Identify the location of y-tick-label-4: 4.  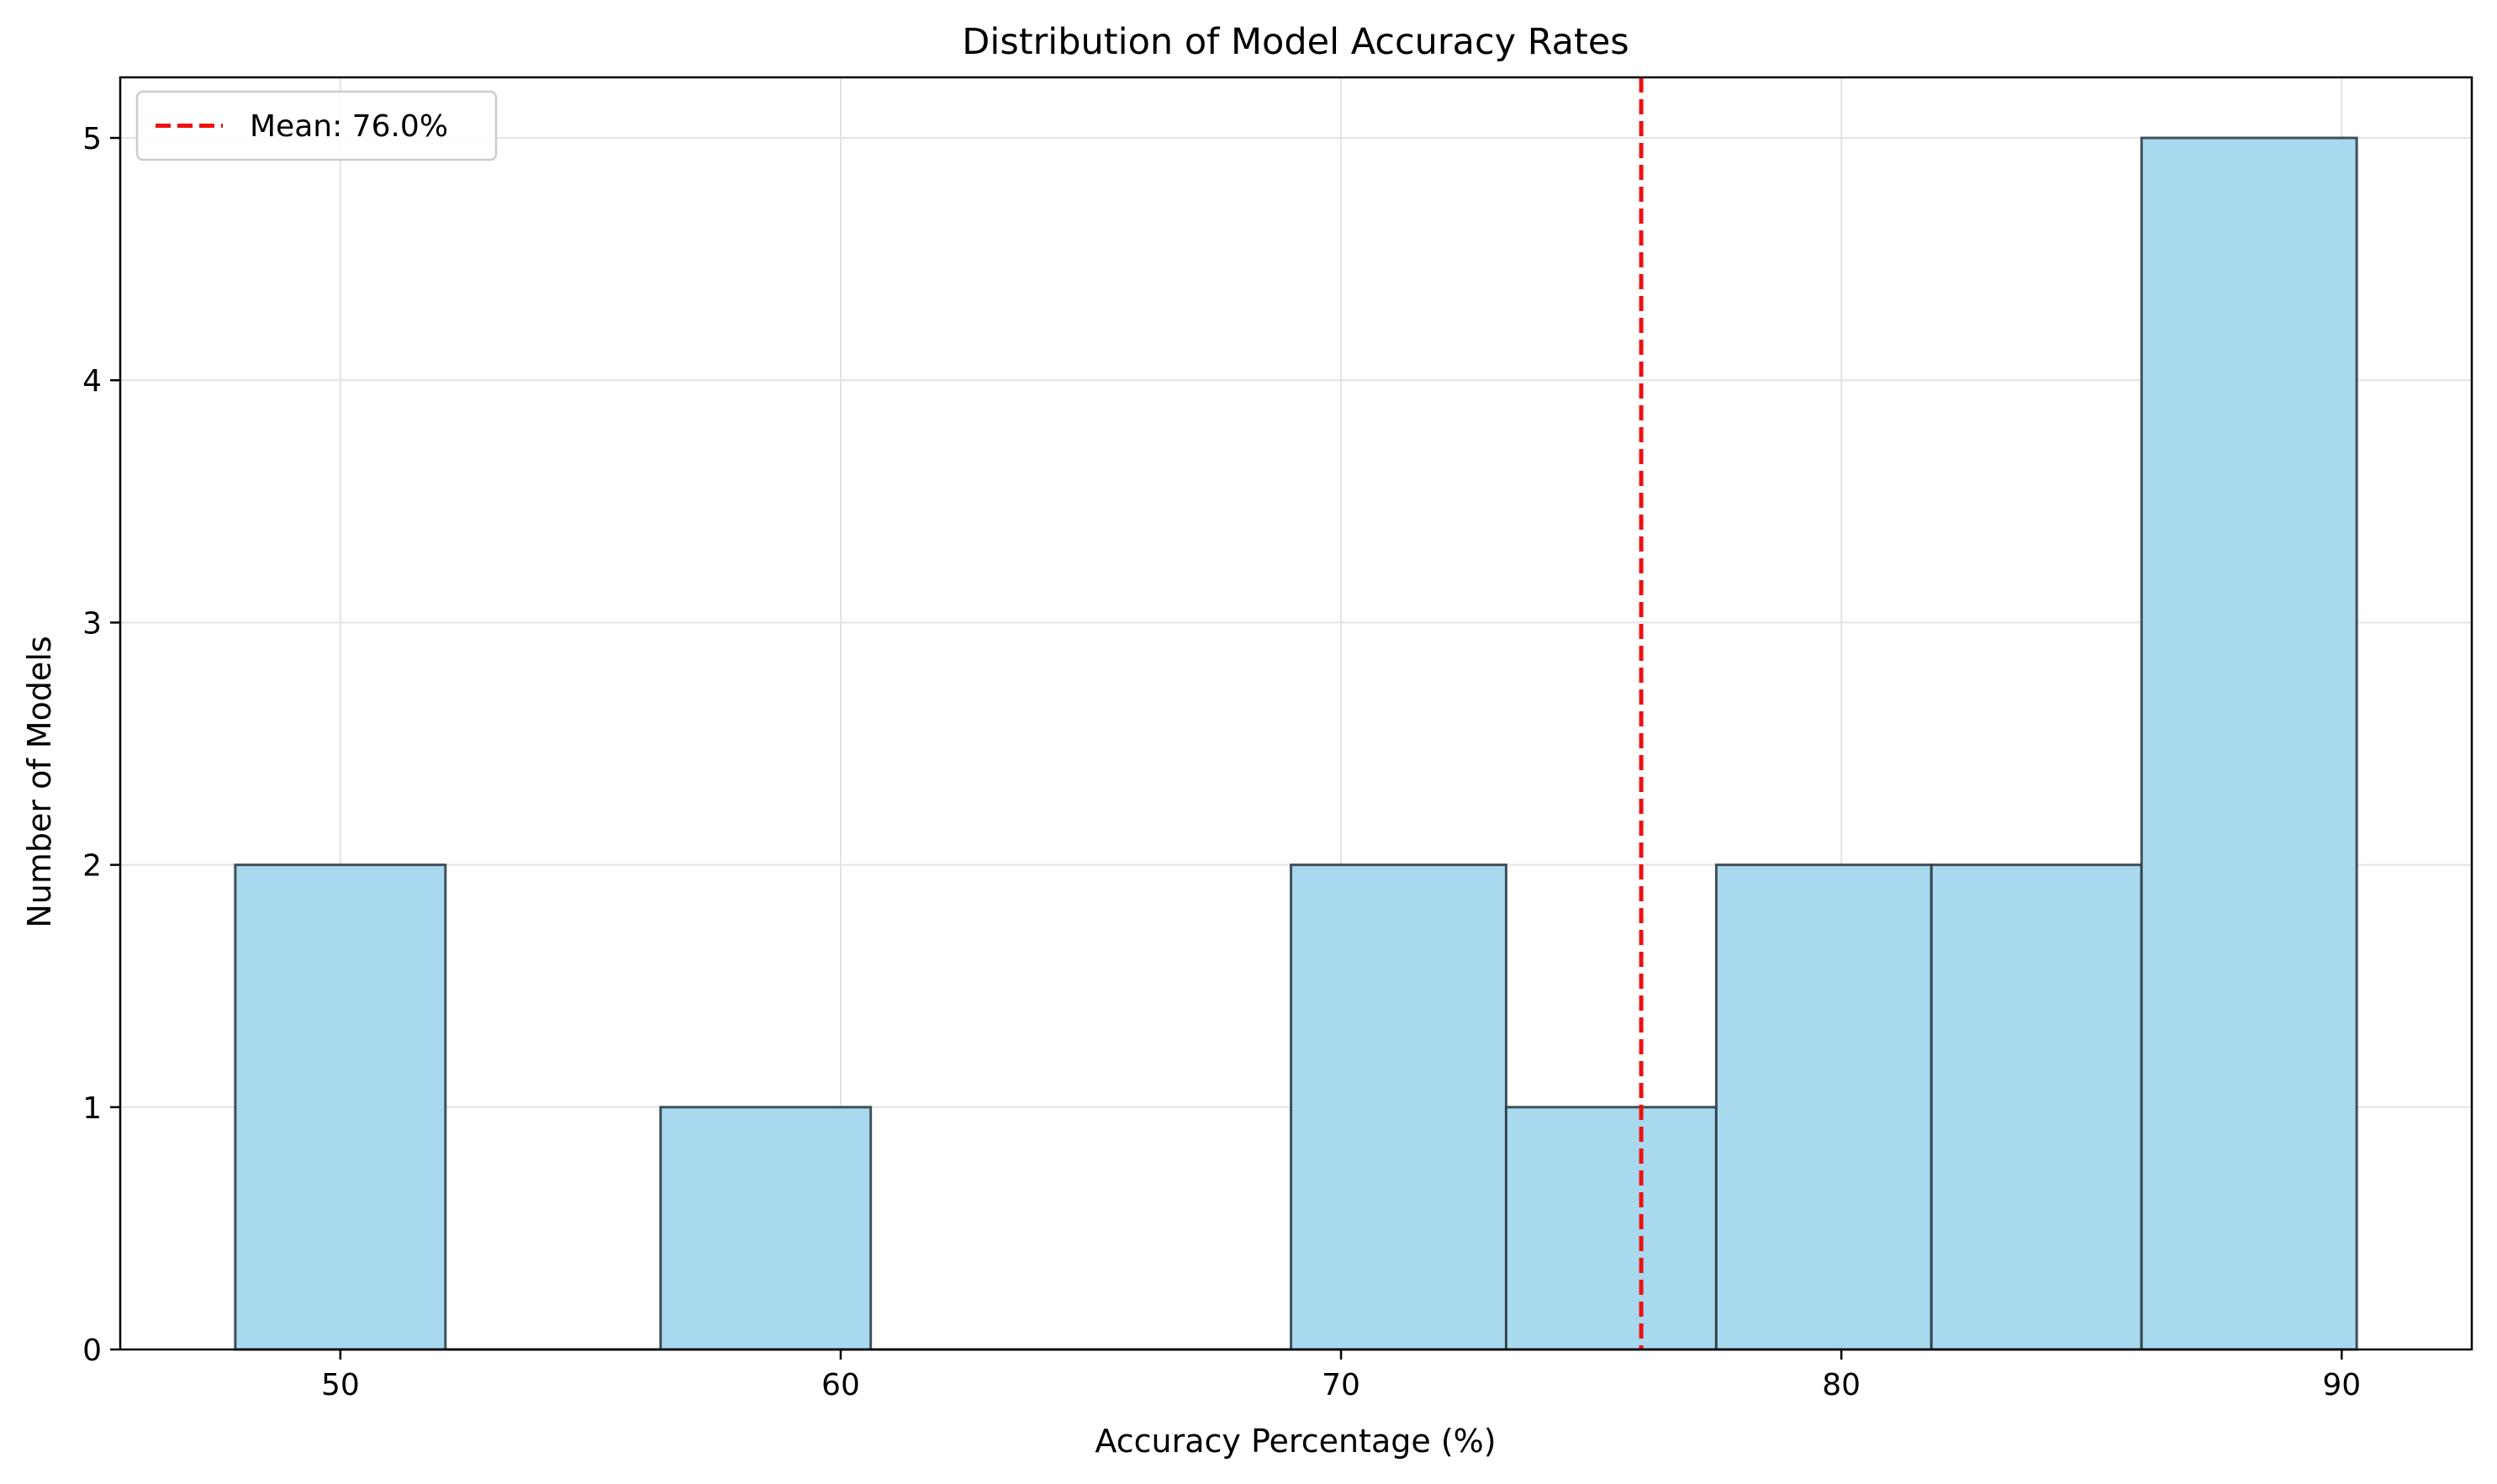
(92, 381).